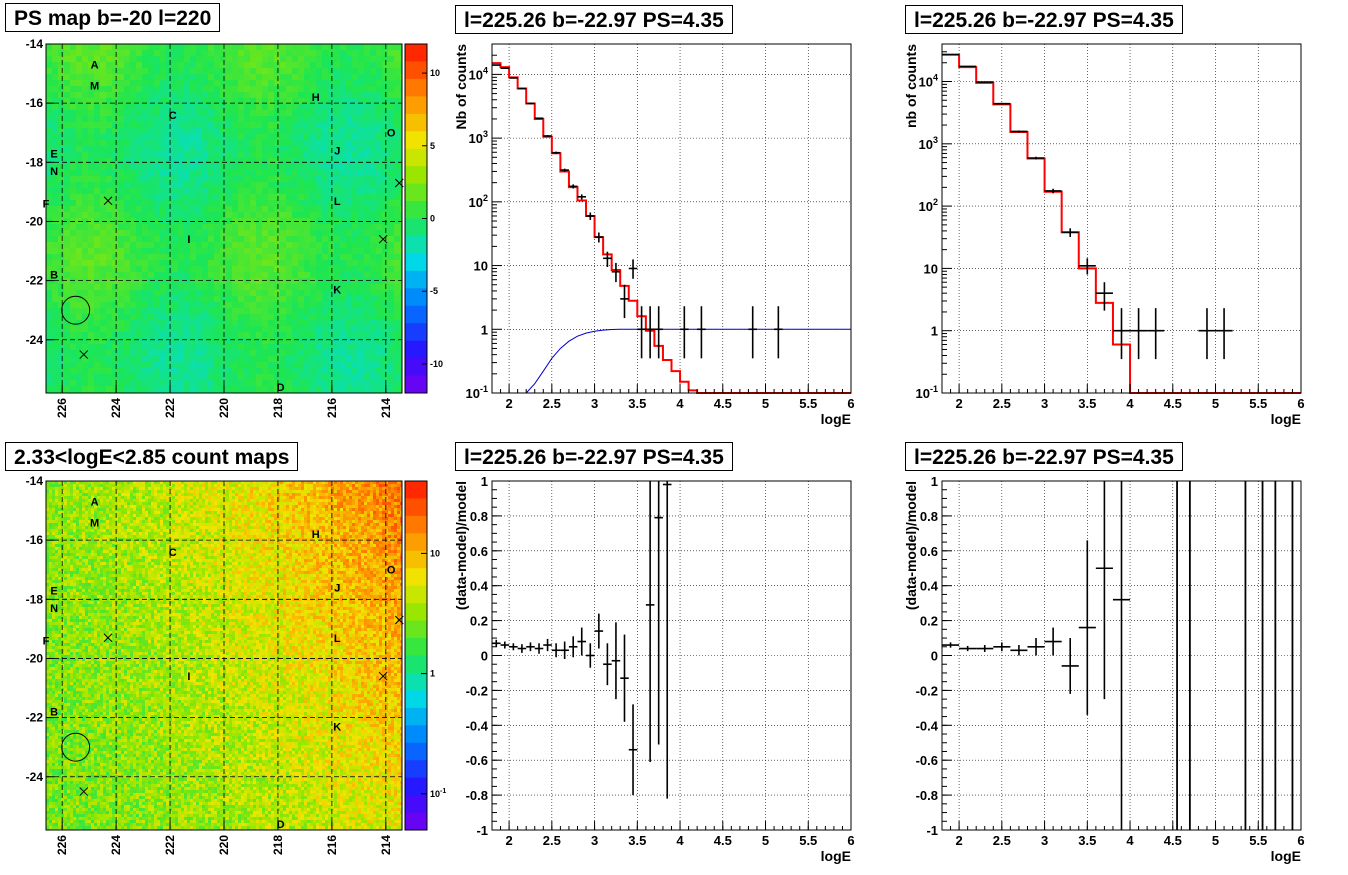 The image size is (1348, 875). What do you see at coordinates (508, 403) in the screenshot?
I see `x-tick-label: 2` at bounding box center [508, 403].